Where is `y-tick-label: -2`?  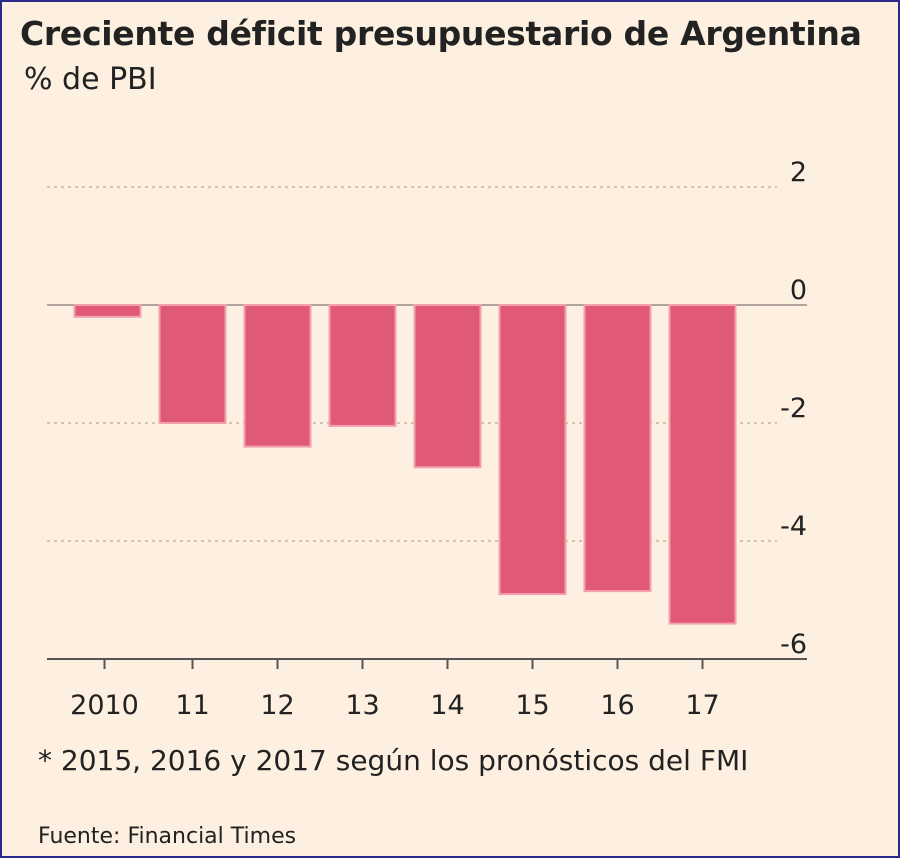 y-tick-label: -2 is located at coordinates (793, 408).